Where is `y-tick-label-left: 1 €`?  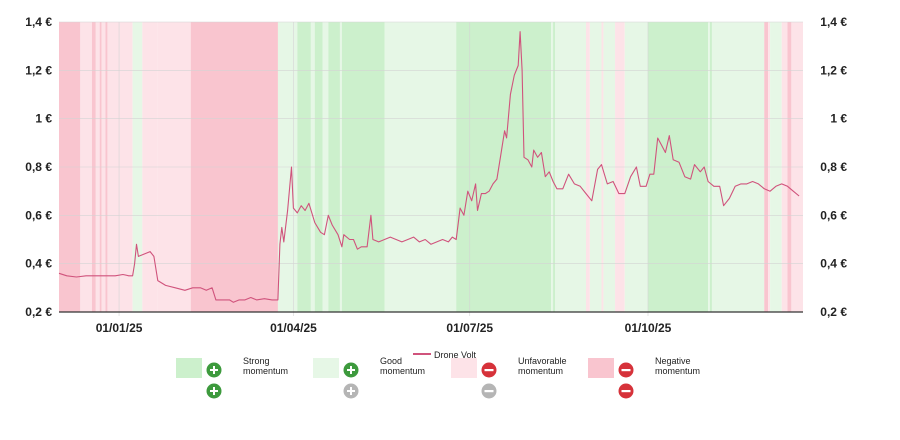 y-tick-label-left: 1 € is located at coordinates (43, 119).